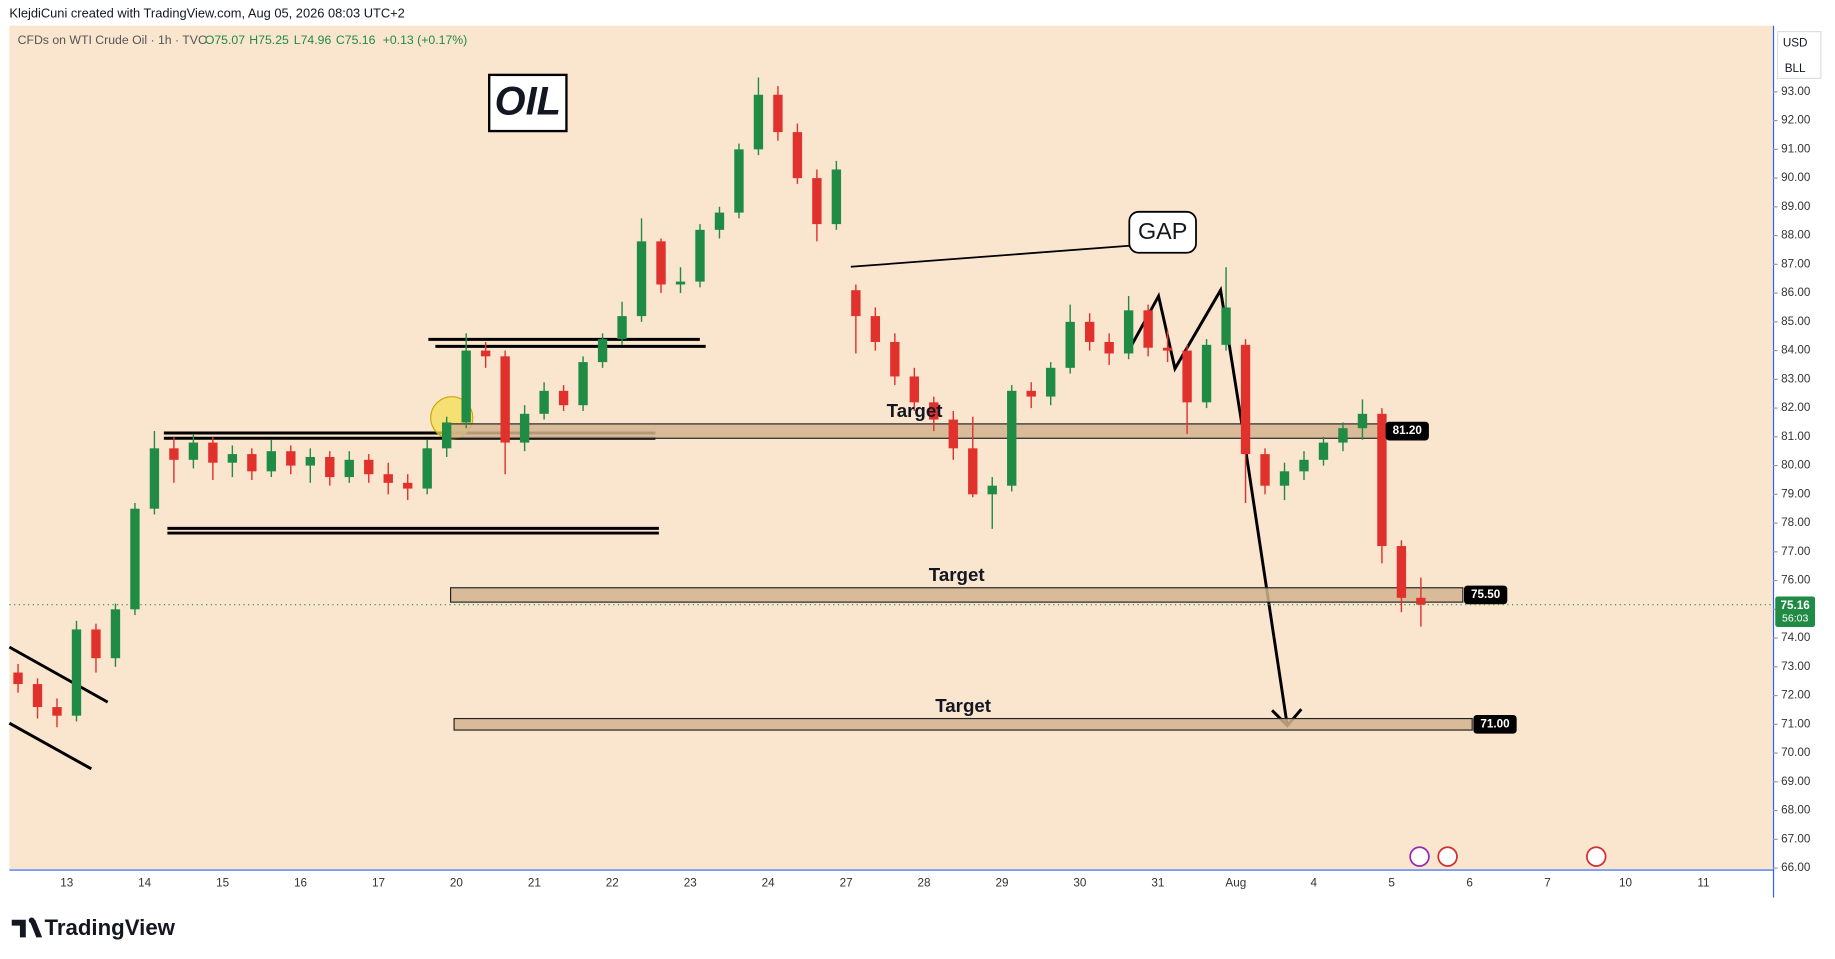  Describe the element at coordinates (1235, 883) in the screenshot. I see `x-tick-label: Aug` at that location.